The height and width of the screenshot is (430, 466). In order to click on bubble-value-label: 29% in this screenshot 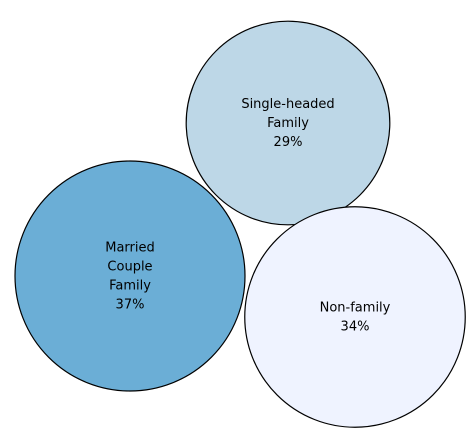, I will do `click(288, 142)`.